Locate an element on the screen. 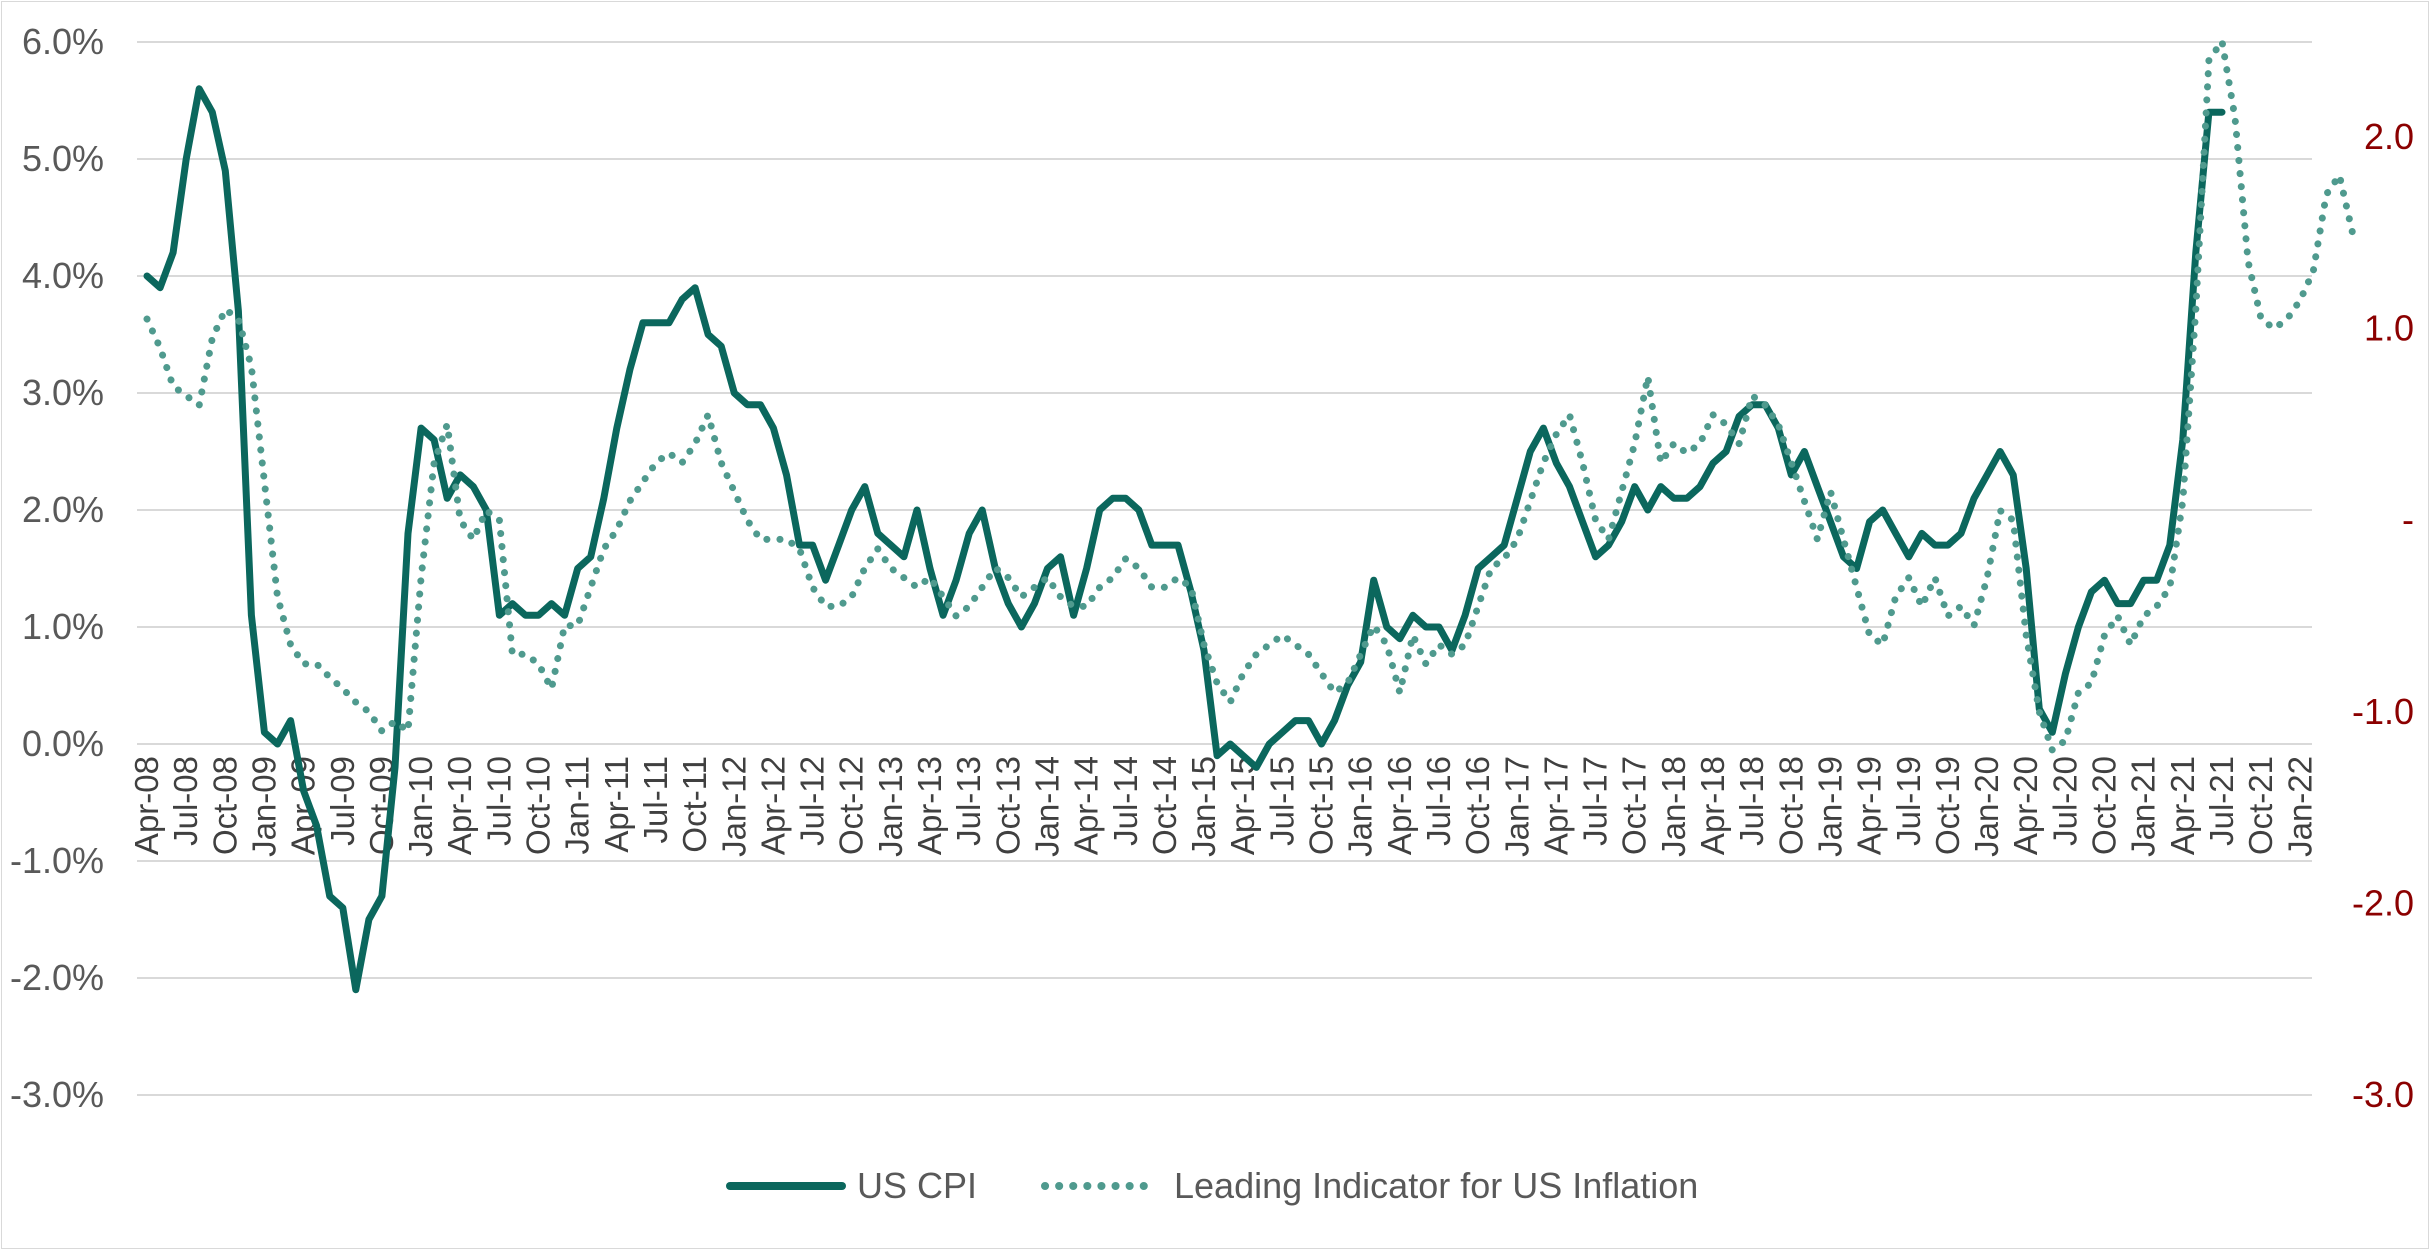  left-axis-tick-label: 2.0% is located at coordinates (63, 509).